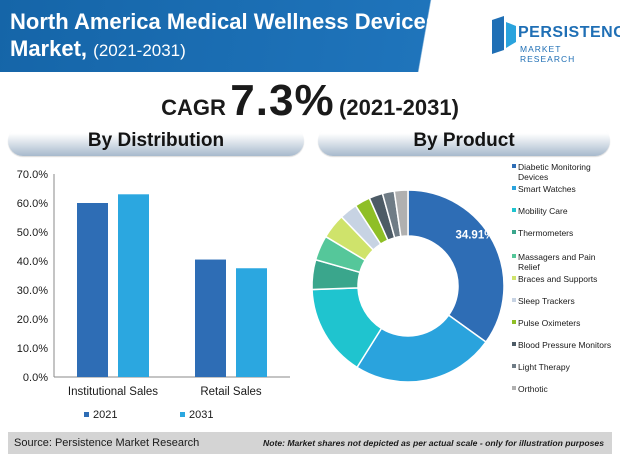 This screenshot has height=458, width=620. What do you see at coordinates (32, 175) in the screenshot?
I see `y-tick-label: 70.0%` at bounding box center [32, 175].